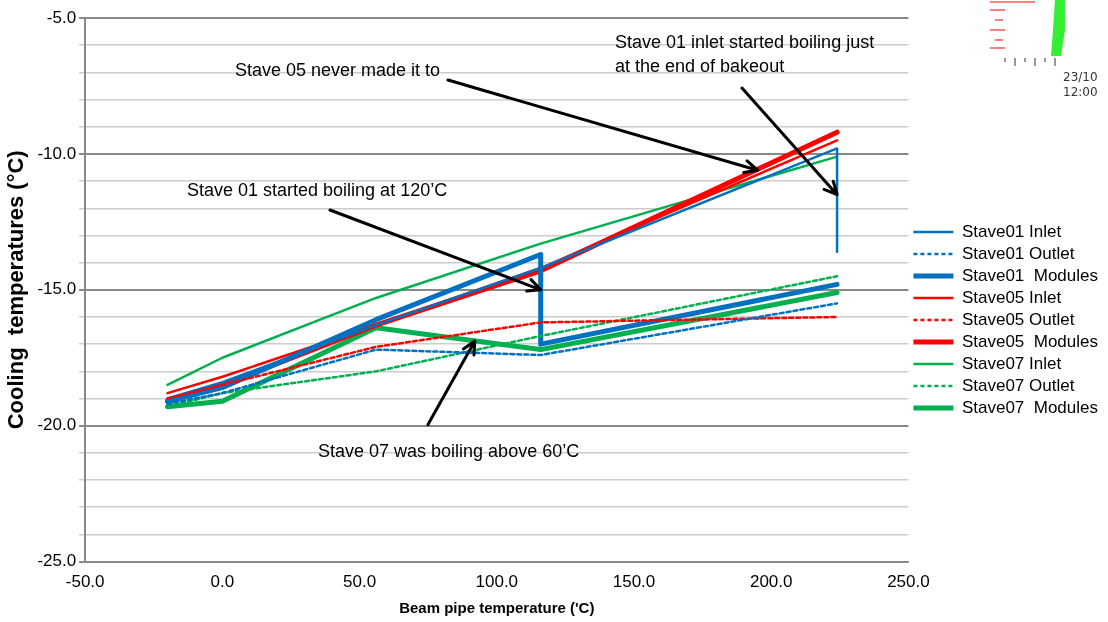 The height and width of the screenshot is (622, 1108). What do you see at coordinates (61, 17) in the screenshot?
I see `y-tick-label: -5.0` at bounding box center [61, 17].